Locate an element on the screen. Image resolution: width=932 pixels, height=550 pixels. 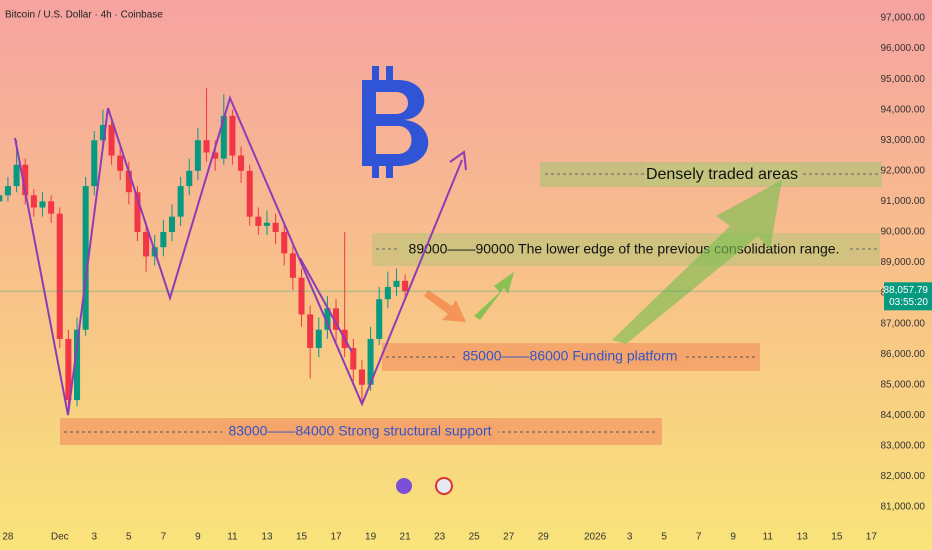
last-price-label: 88,057.79 is located at coordinates (906, 290).